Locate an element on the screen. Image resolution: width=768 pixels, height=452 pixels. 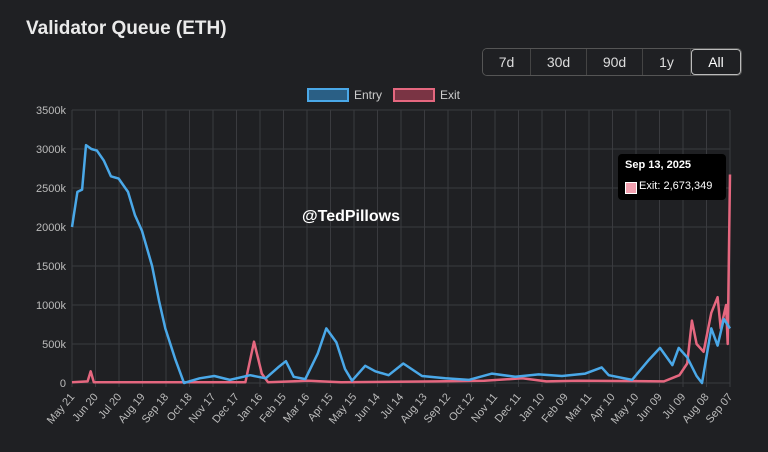
y-tick-label: 1500k is located at coordinates (51, 267).